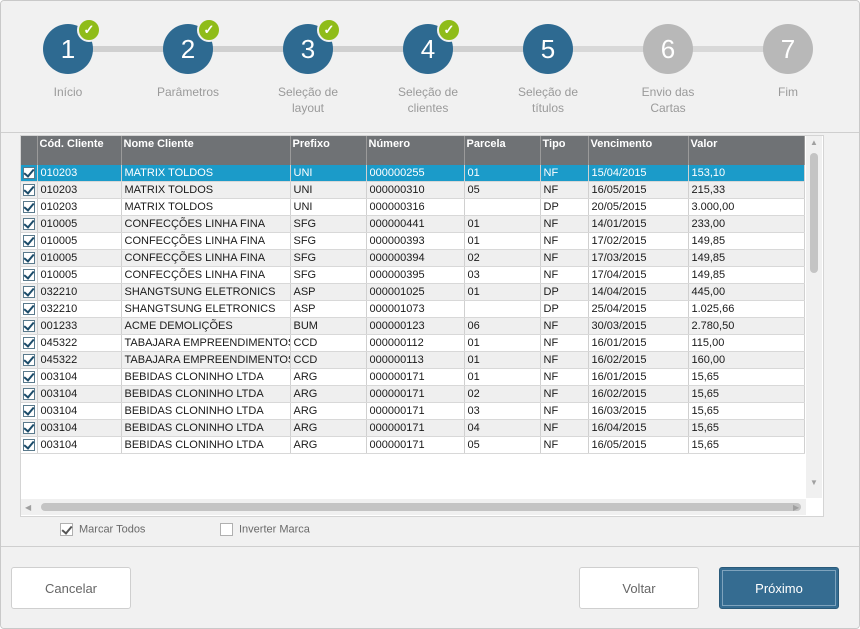 This screenshot has height=629, width=860. What do you see at coordinates (746, 207) in the screenshot?
I see `table-cell: 3.000,00` at bounding box center [746, 207].